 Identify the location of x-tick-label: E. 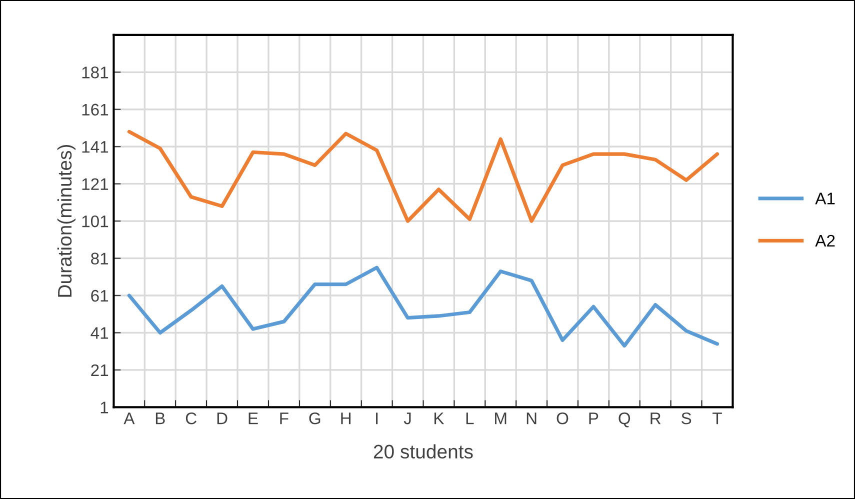
(253, 418).